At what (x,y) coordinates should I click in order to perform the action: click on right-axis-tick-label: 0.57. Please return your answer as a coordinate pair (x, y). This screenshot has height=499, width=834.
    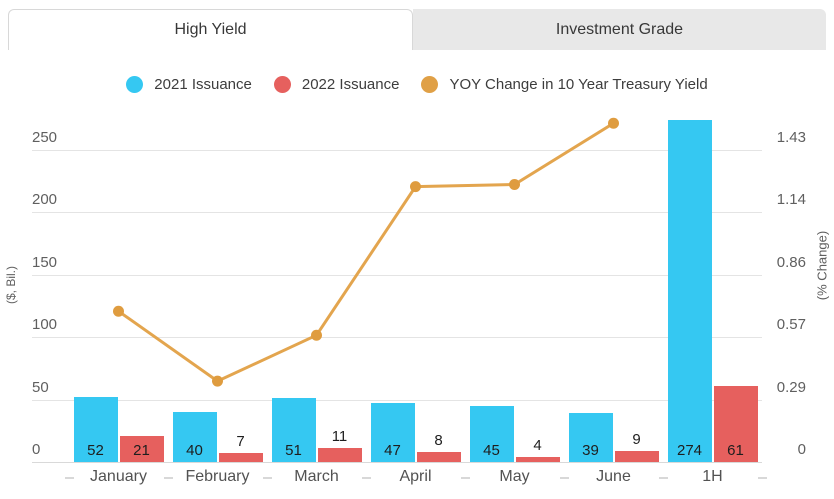
    Looking at the image, I should click on (791, 324).